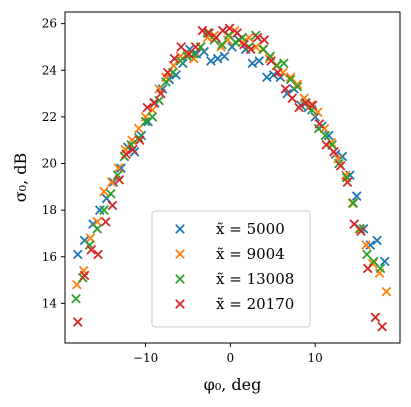  Describe the element at coordinates (49, 24) in the screenshot. I see `y-tick-label: 26` at that location.